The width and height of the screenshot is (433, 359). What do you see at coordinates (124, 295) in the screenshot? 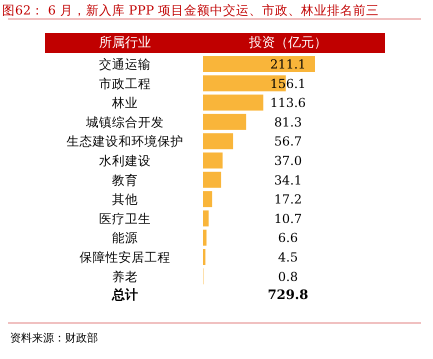
I see `text: 总计` at bounding box center [124, 295].